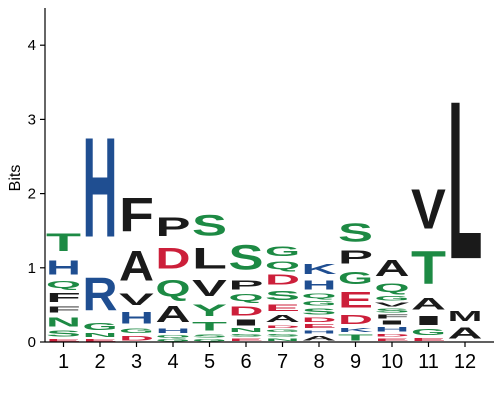  I want to click on position-label: 7, so click(282, 362).